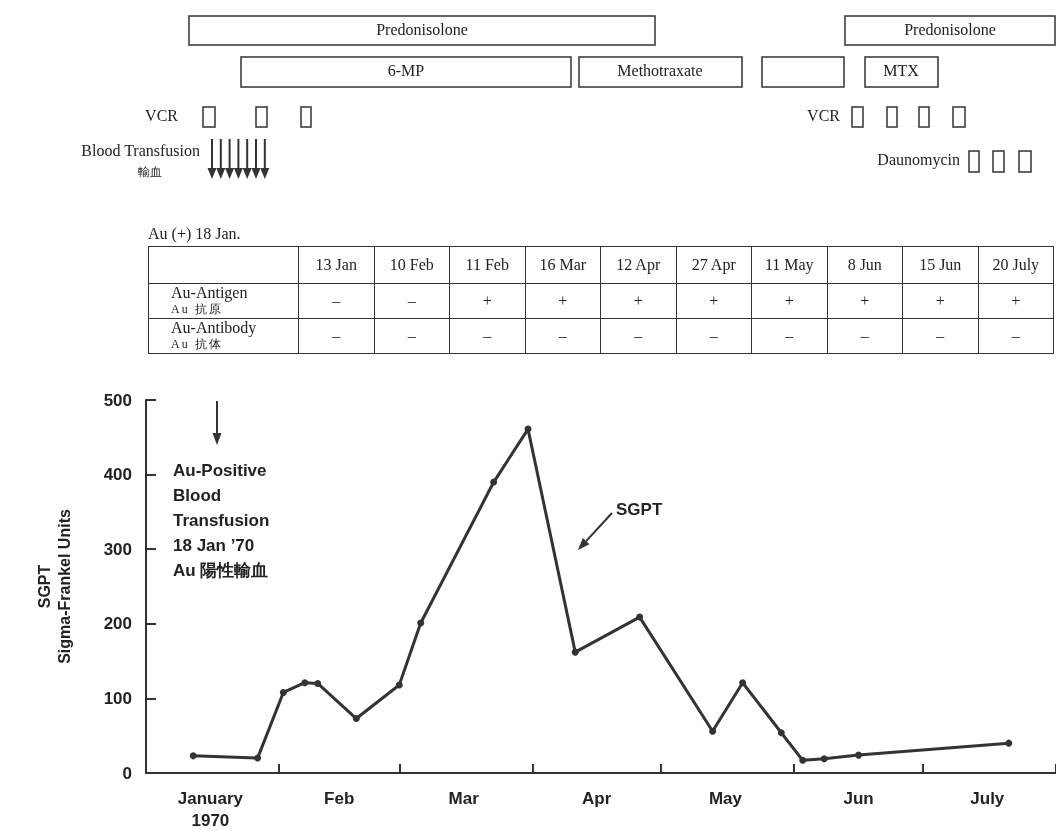  Describe the element at coordinates (54, 586) in the screenshot. I see `y-axis-title: SGPT Sigma-Frankel Units` at that location.